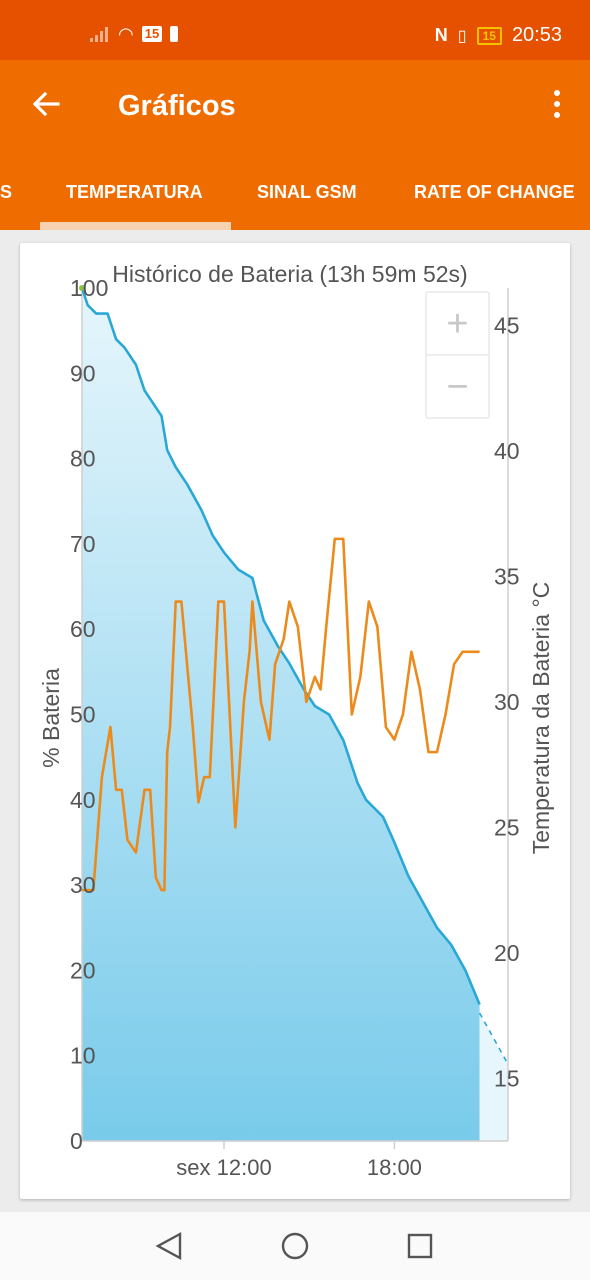  What do you see at coordinates (457, 387) in the screenshot?
I see `zoom-out-button: −` at bounding box center [457, 387].